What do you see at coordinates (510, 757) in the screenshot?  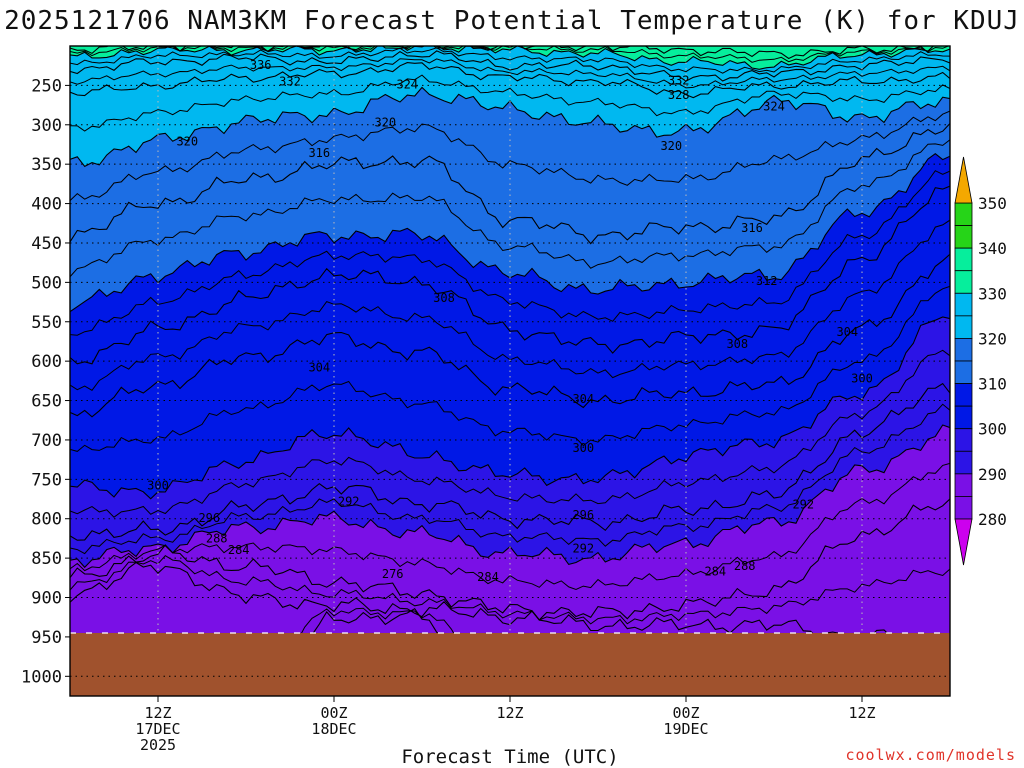 I see `x-axis-label: Forecast Time (UTC)` at bounding box center [510, 757].